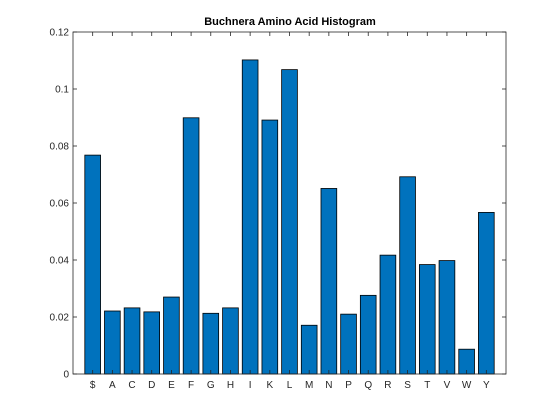 The width and height of the screenshot is (560, 420). What do you see at coordinates (290, 385) in the screenshot?
I see `x-tick-label-10: L` at bounding box center [290, 385].